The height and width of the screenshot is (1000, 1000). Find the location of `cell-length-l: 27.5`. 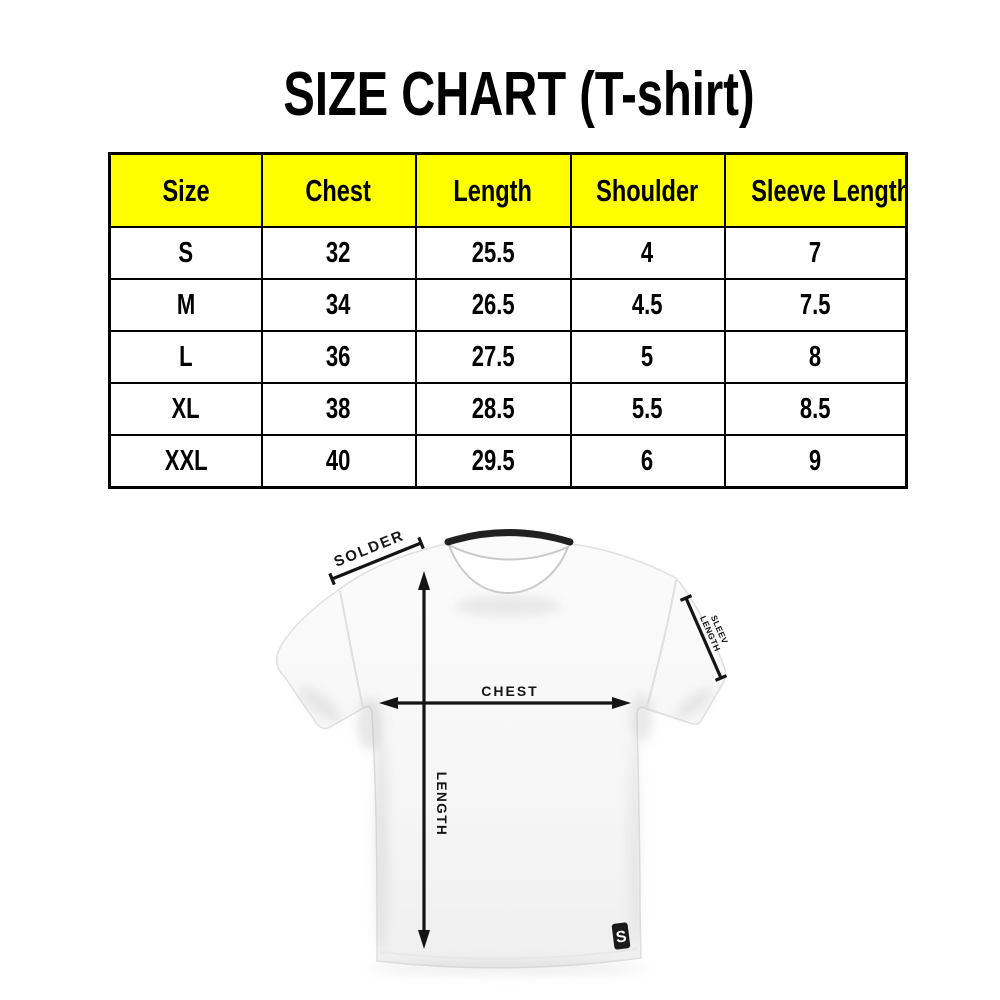

cell-length-l: 27.5 is located at coordinates (493, 357).